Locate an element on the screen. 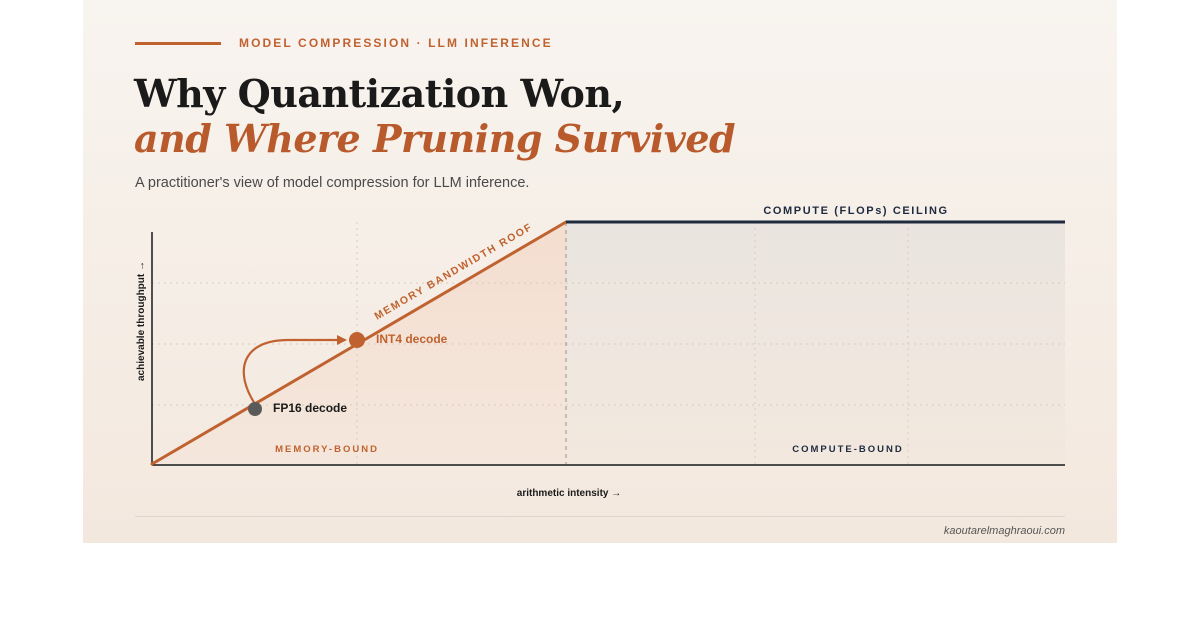 This screenshot has height=630, width=1200. page-title: Why Quantization Won, is located at coordinates (379, 93).